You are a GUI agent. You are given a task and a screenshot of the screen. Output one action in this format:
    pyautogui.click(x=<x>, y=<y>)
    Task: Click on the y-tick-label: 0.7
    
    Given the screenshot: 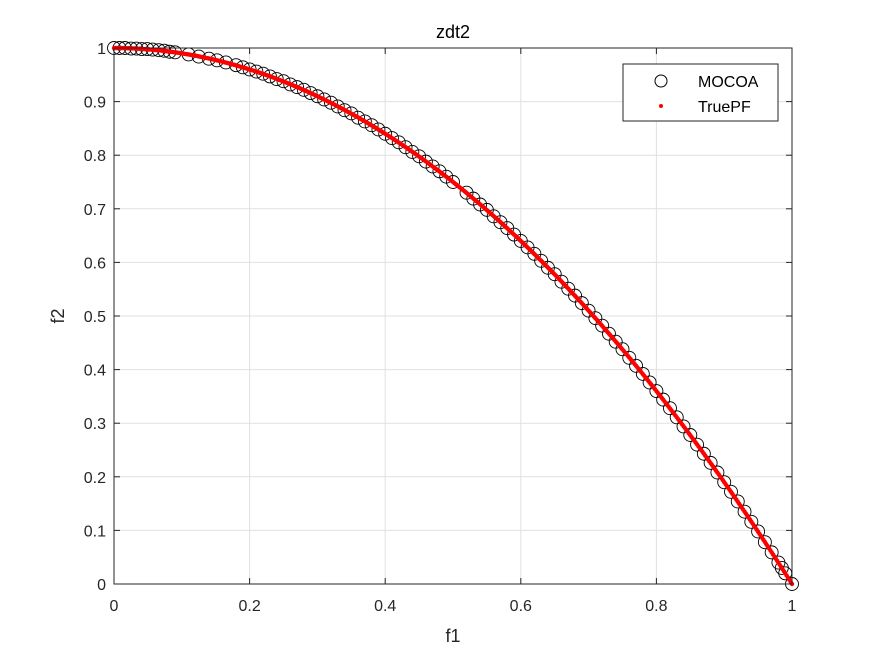 What is the action you would take?
    pyautogui.click(x=95, y=210)
    